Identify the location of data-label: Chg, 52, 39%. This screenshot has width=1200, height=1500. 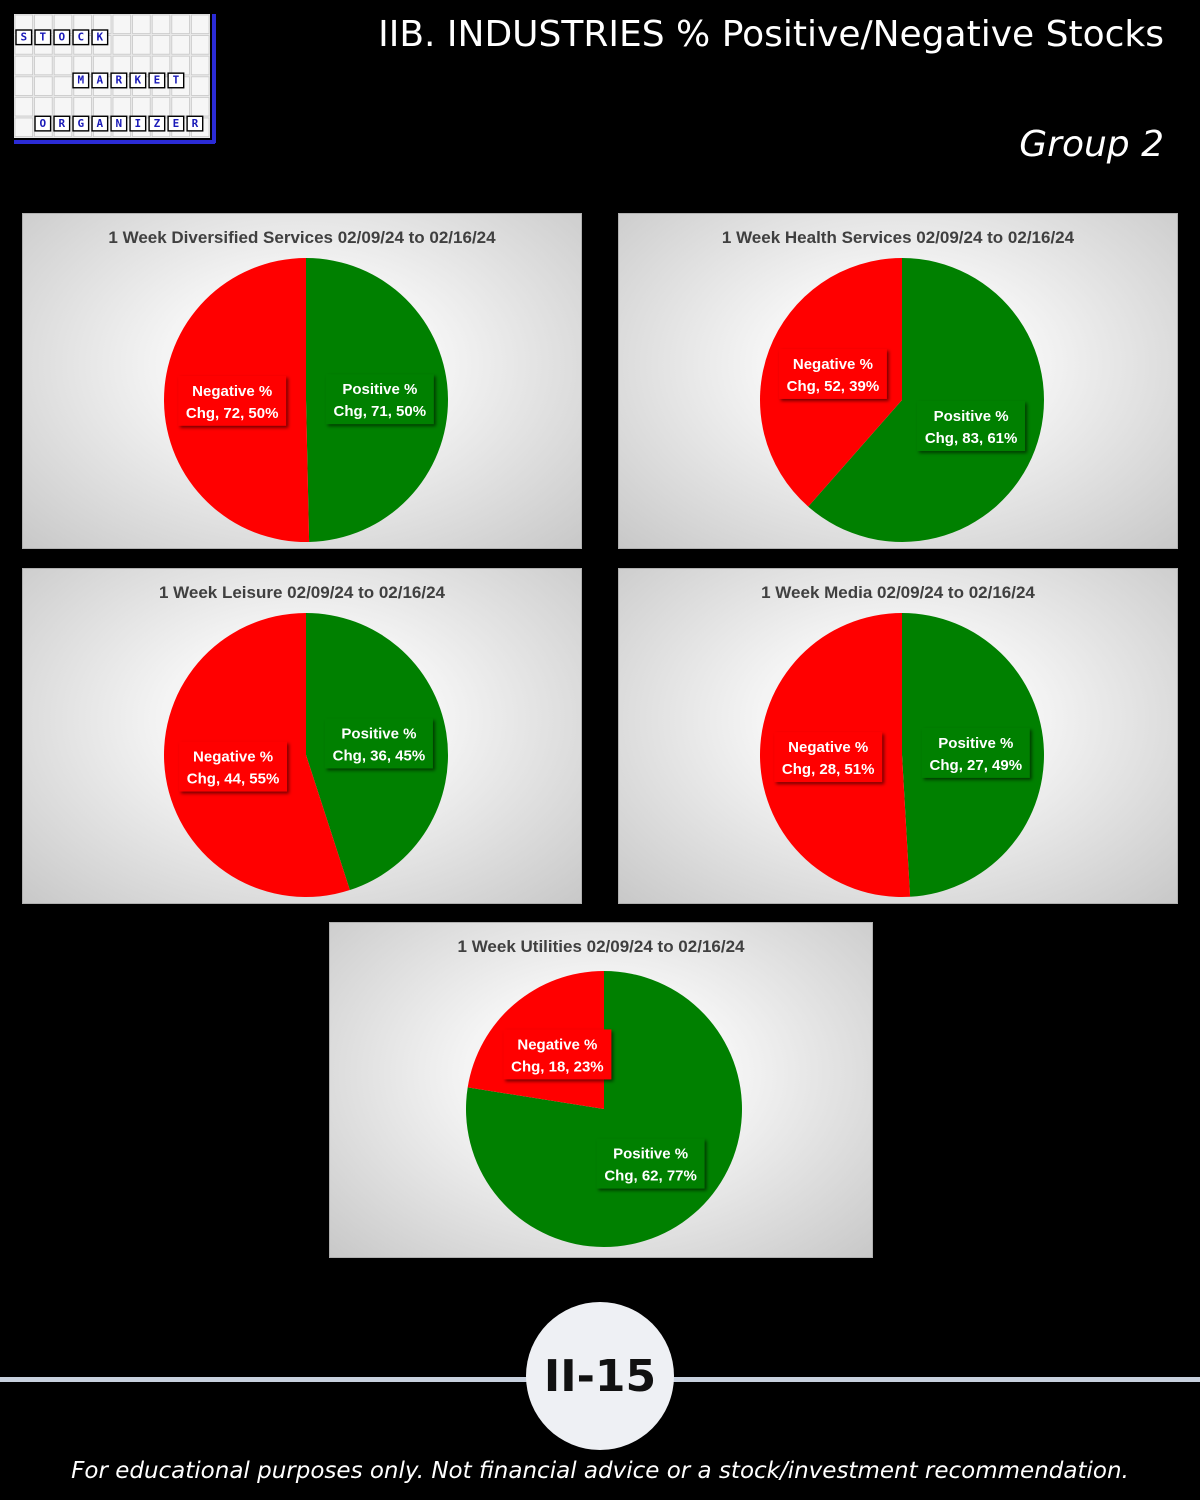
(833, 386).